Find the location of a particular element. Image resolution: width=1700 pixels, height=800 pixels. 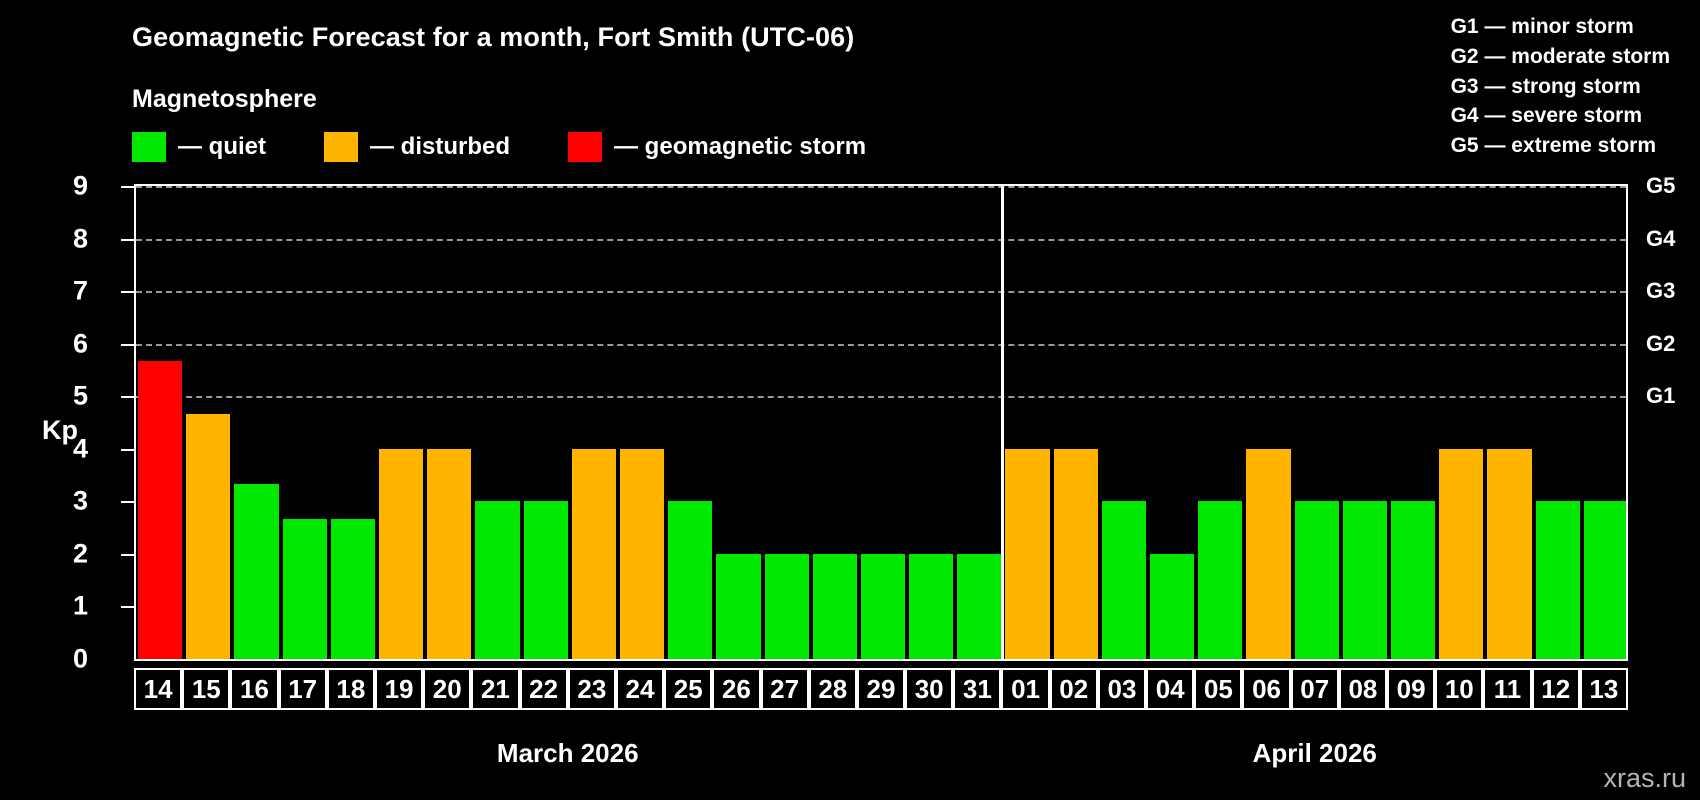

legend-label-storm: — geomagnetic storm is located at coordinates (740, 146).